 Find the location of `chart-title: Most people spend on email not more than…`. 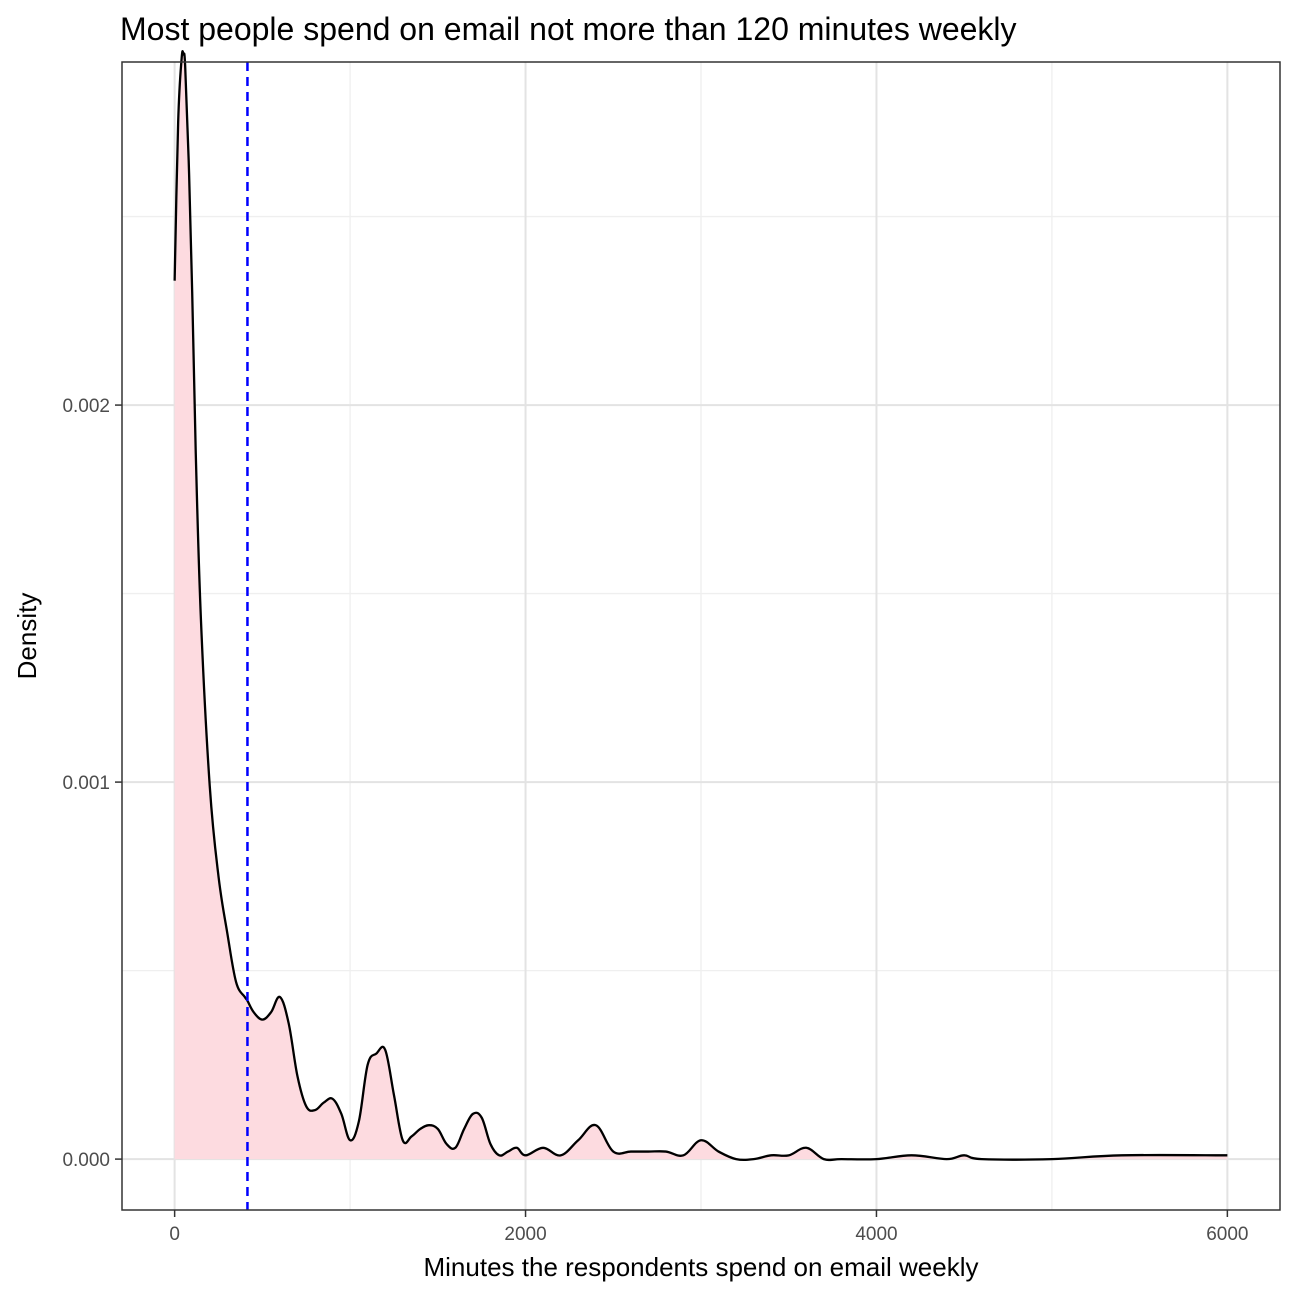

chart-title: Most people spend on email not more than… is located at coordinates (568, 29).